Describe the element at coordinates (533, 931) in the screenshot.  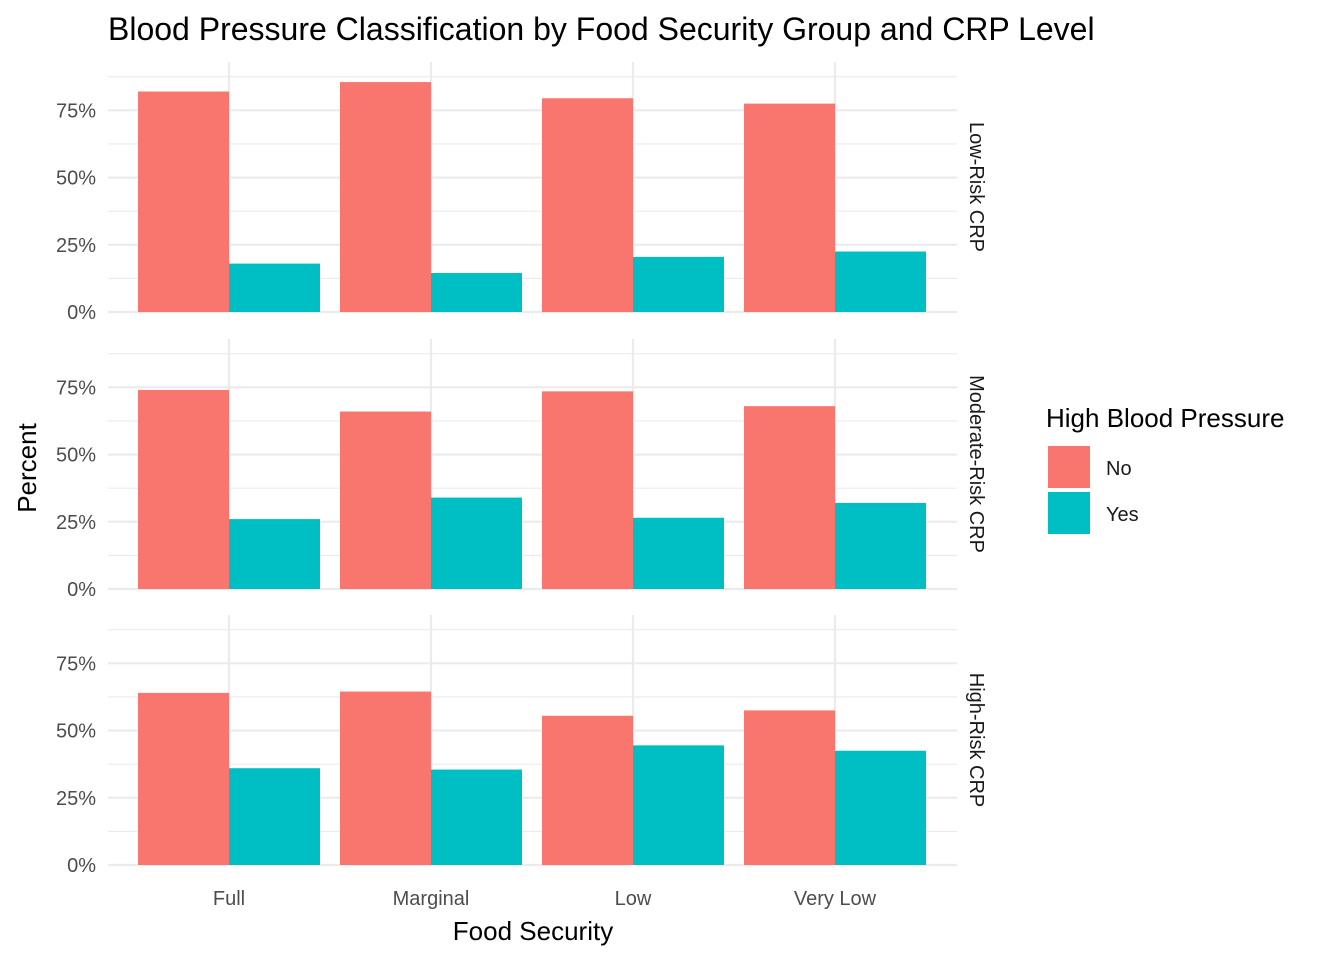
I see `x-axis-title: Food Security` at that location.